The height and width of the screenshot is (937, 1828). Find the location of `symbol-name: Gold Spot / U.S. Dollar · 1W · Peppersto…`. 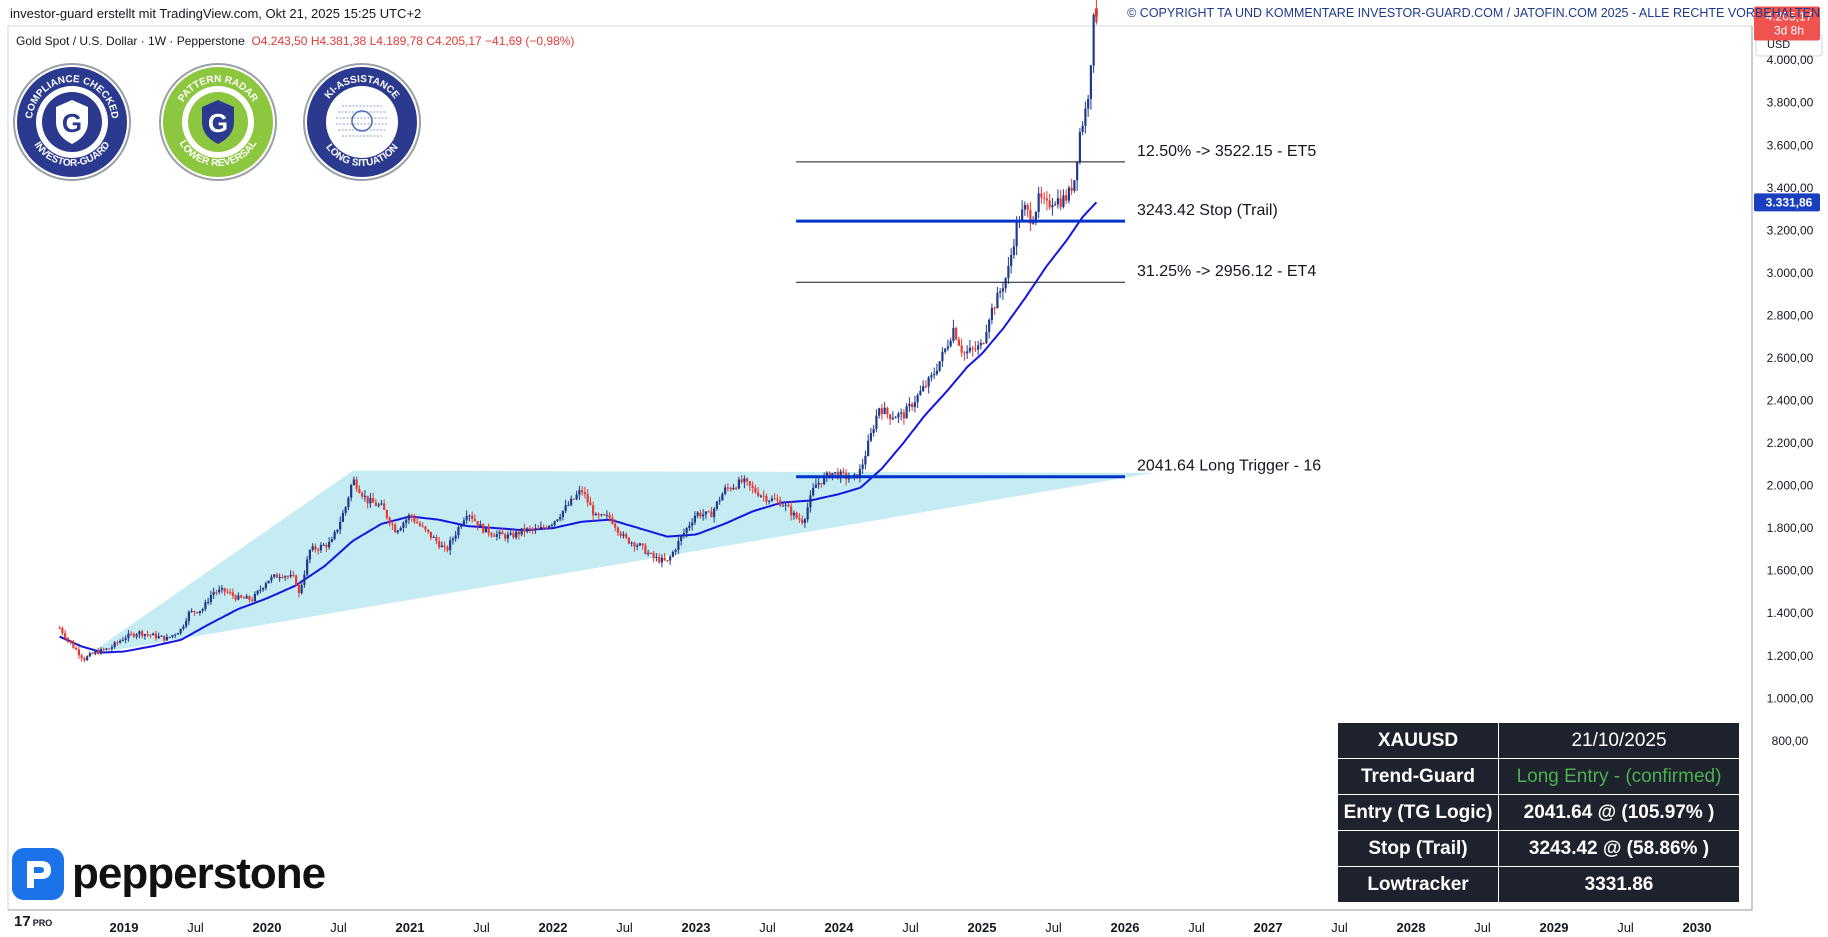

symbol-name: Gold Spot / U.S. Dollar · 1W · Peppersto… is located at coordinates (130, 41).